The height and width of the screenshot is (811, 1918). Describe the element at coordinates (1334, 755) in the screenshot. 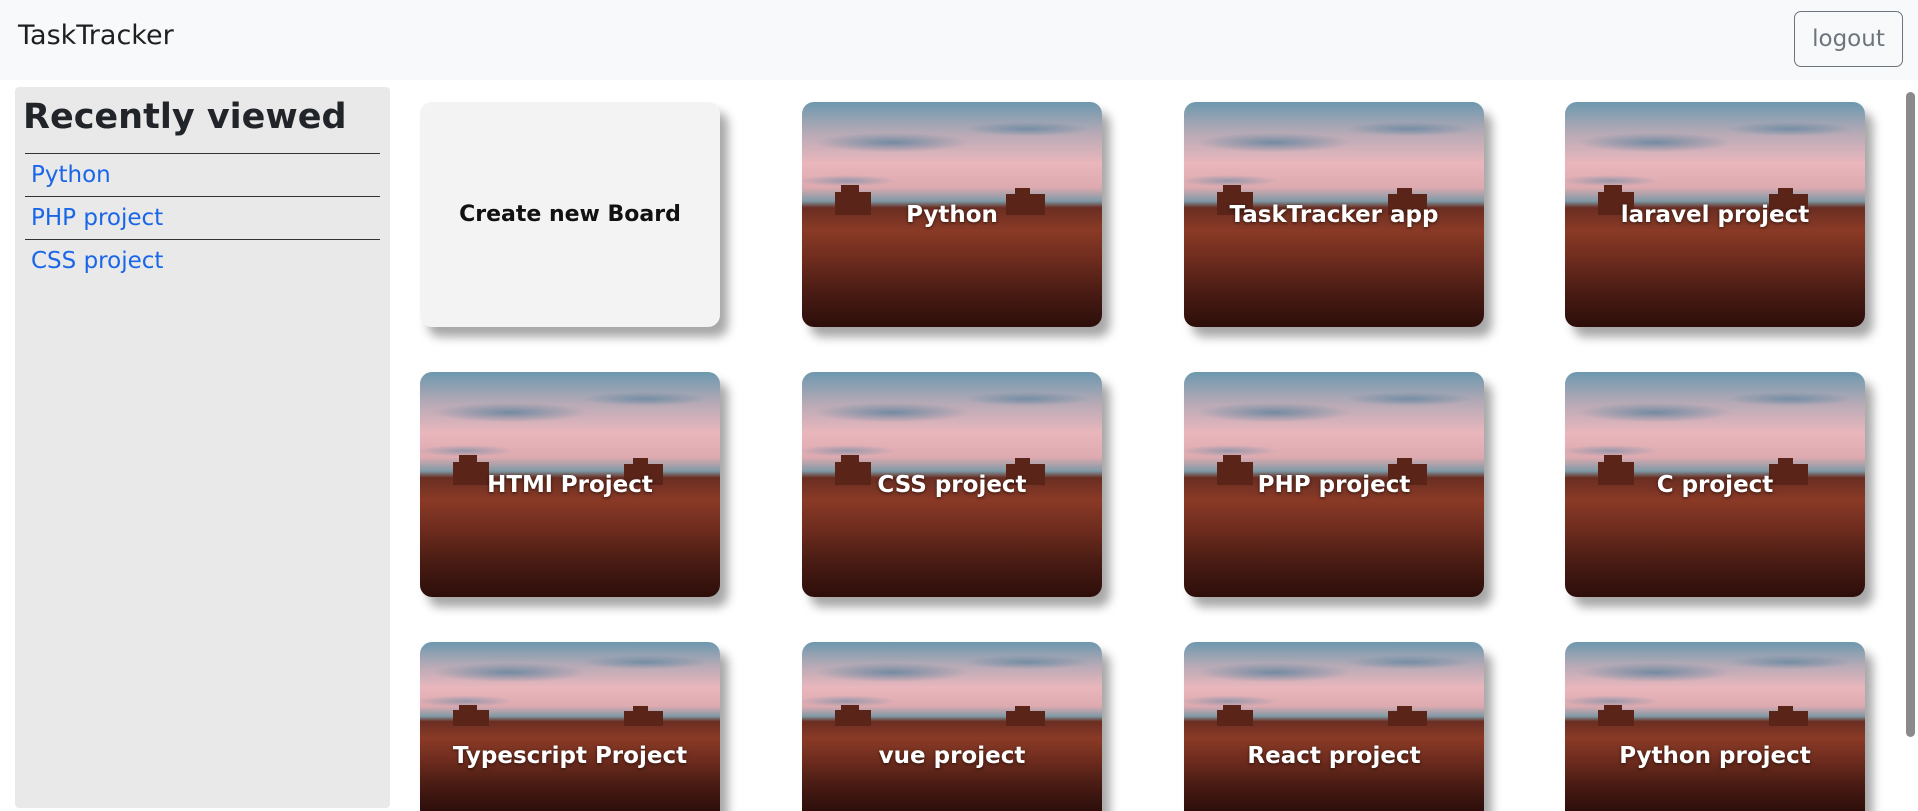

I see `board-card-label: React project` at that location.